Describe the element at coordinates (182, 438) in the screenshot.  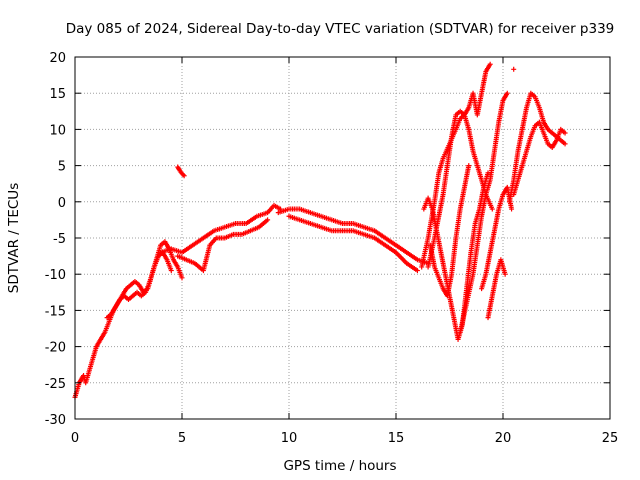
I see `x-tick-label: 5` at that location.